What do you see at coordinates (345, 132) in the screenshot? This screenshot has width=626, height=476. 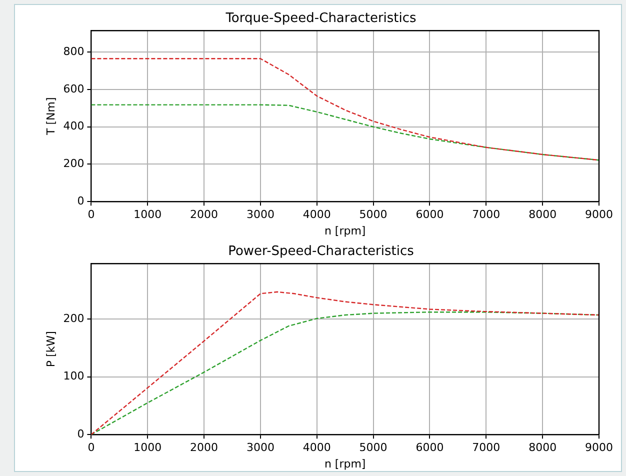 I see `line-series` at bounding box center [345, 132].